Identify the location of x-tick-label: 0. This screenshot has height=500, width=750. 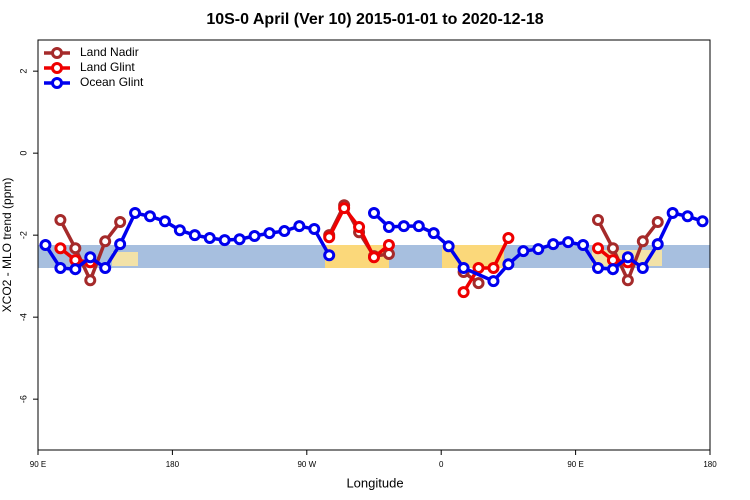
(441, 464).